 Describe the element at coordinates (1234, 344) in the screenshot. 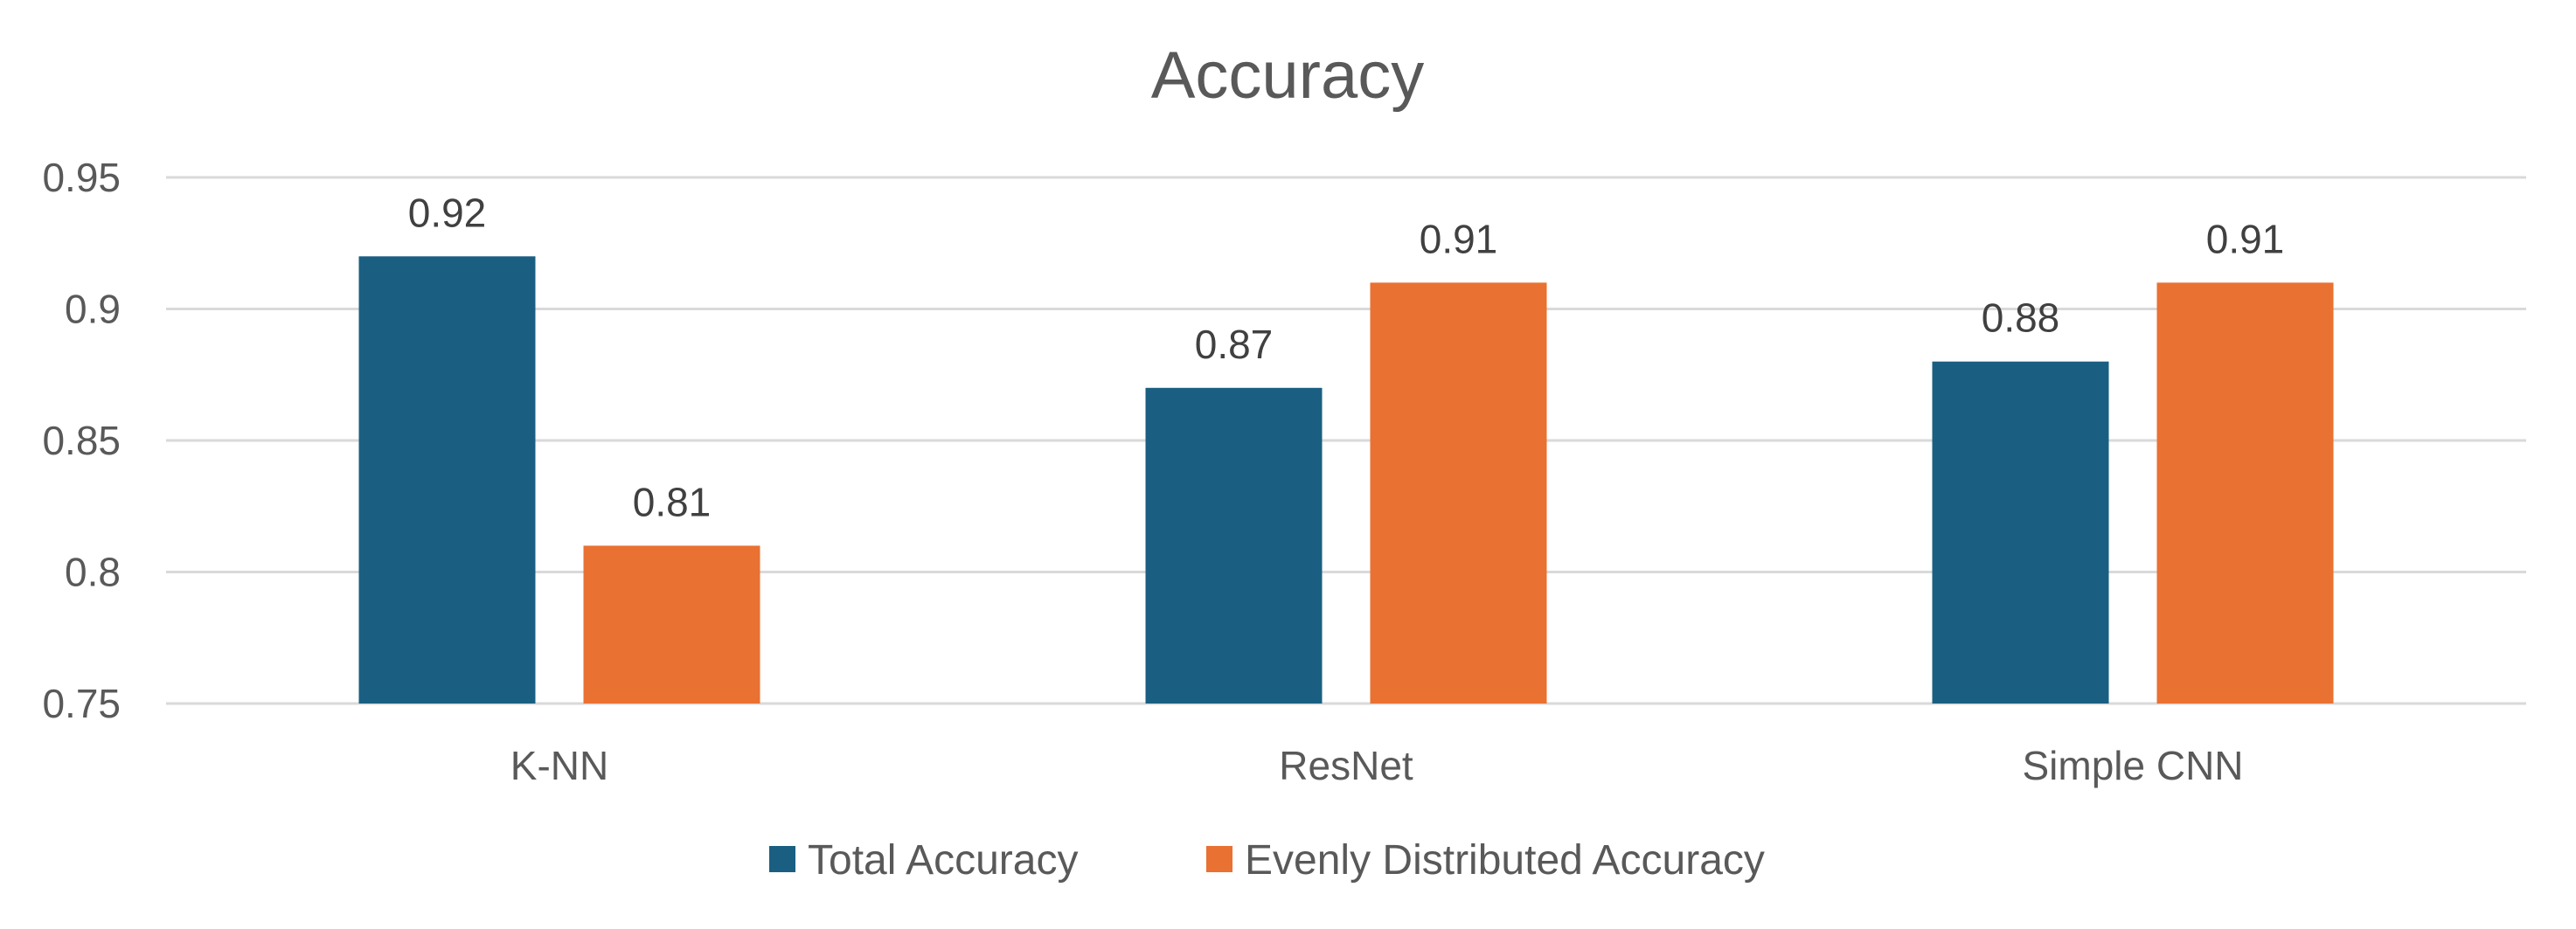

I see `data-label: 0.87` at that location.